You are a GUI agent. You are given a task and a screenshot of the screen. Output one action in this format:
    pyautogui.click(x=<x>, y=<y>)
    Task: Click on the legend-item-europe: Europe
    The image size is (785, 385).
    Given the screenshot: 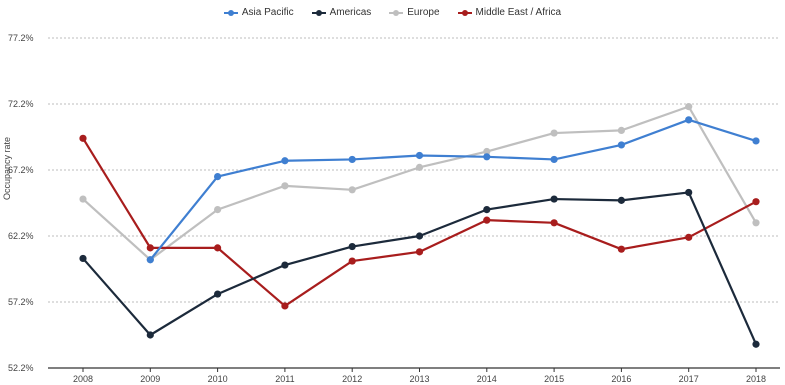 What is the action you would take?
    pyautogui.click(x=414, y=12)
    